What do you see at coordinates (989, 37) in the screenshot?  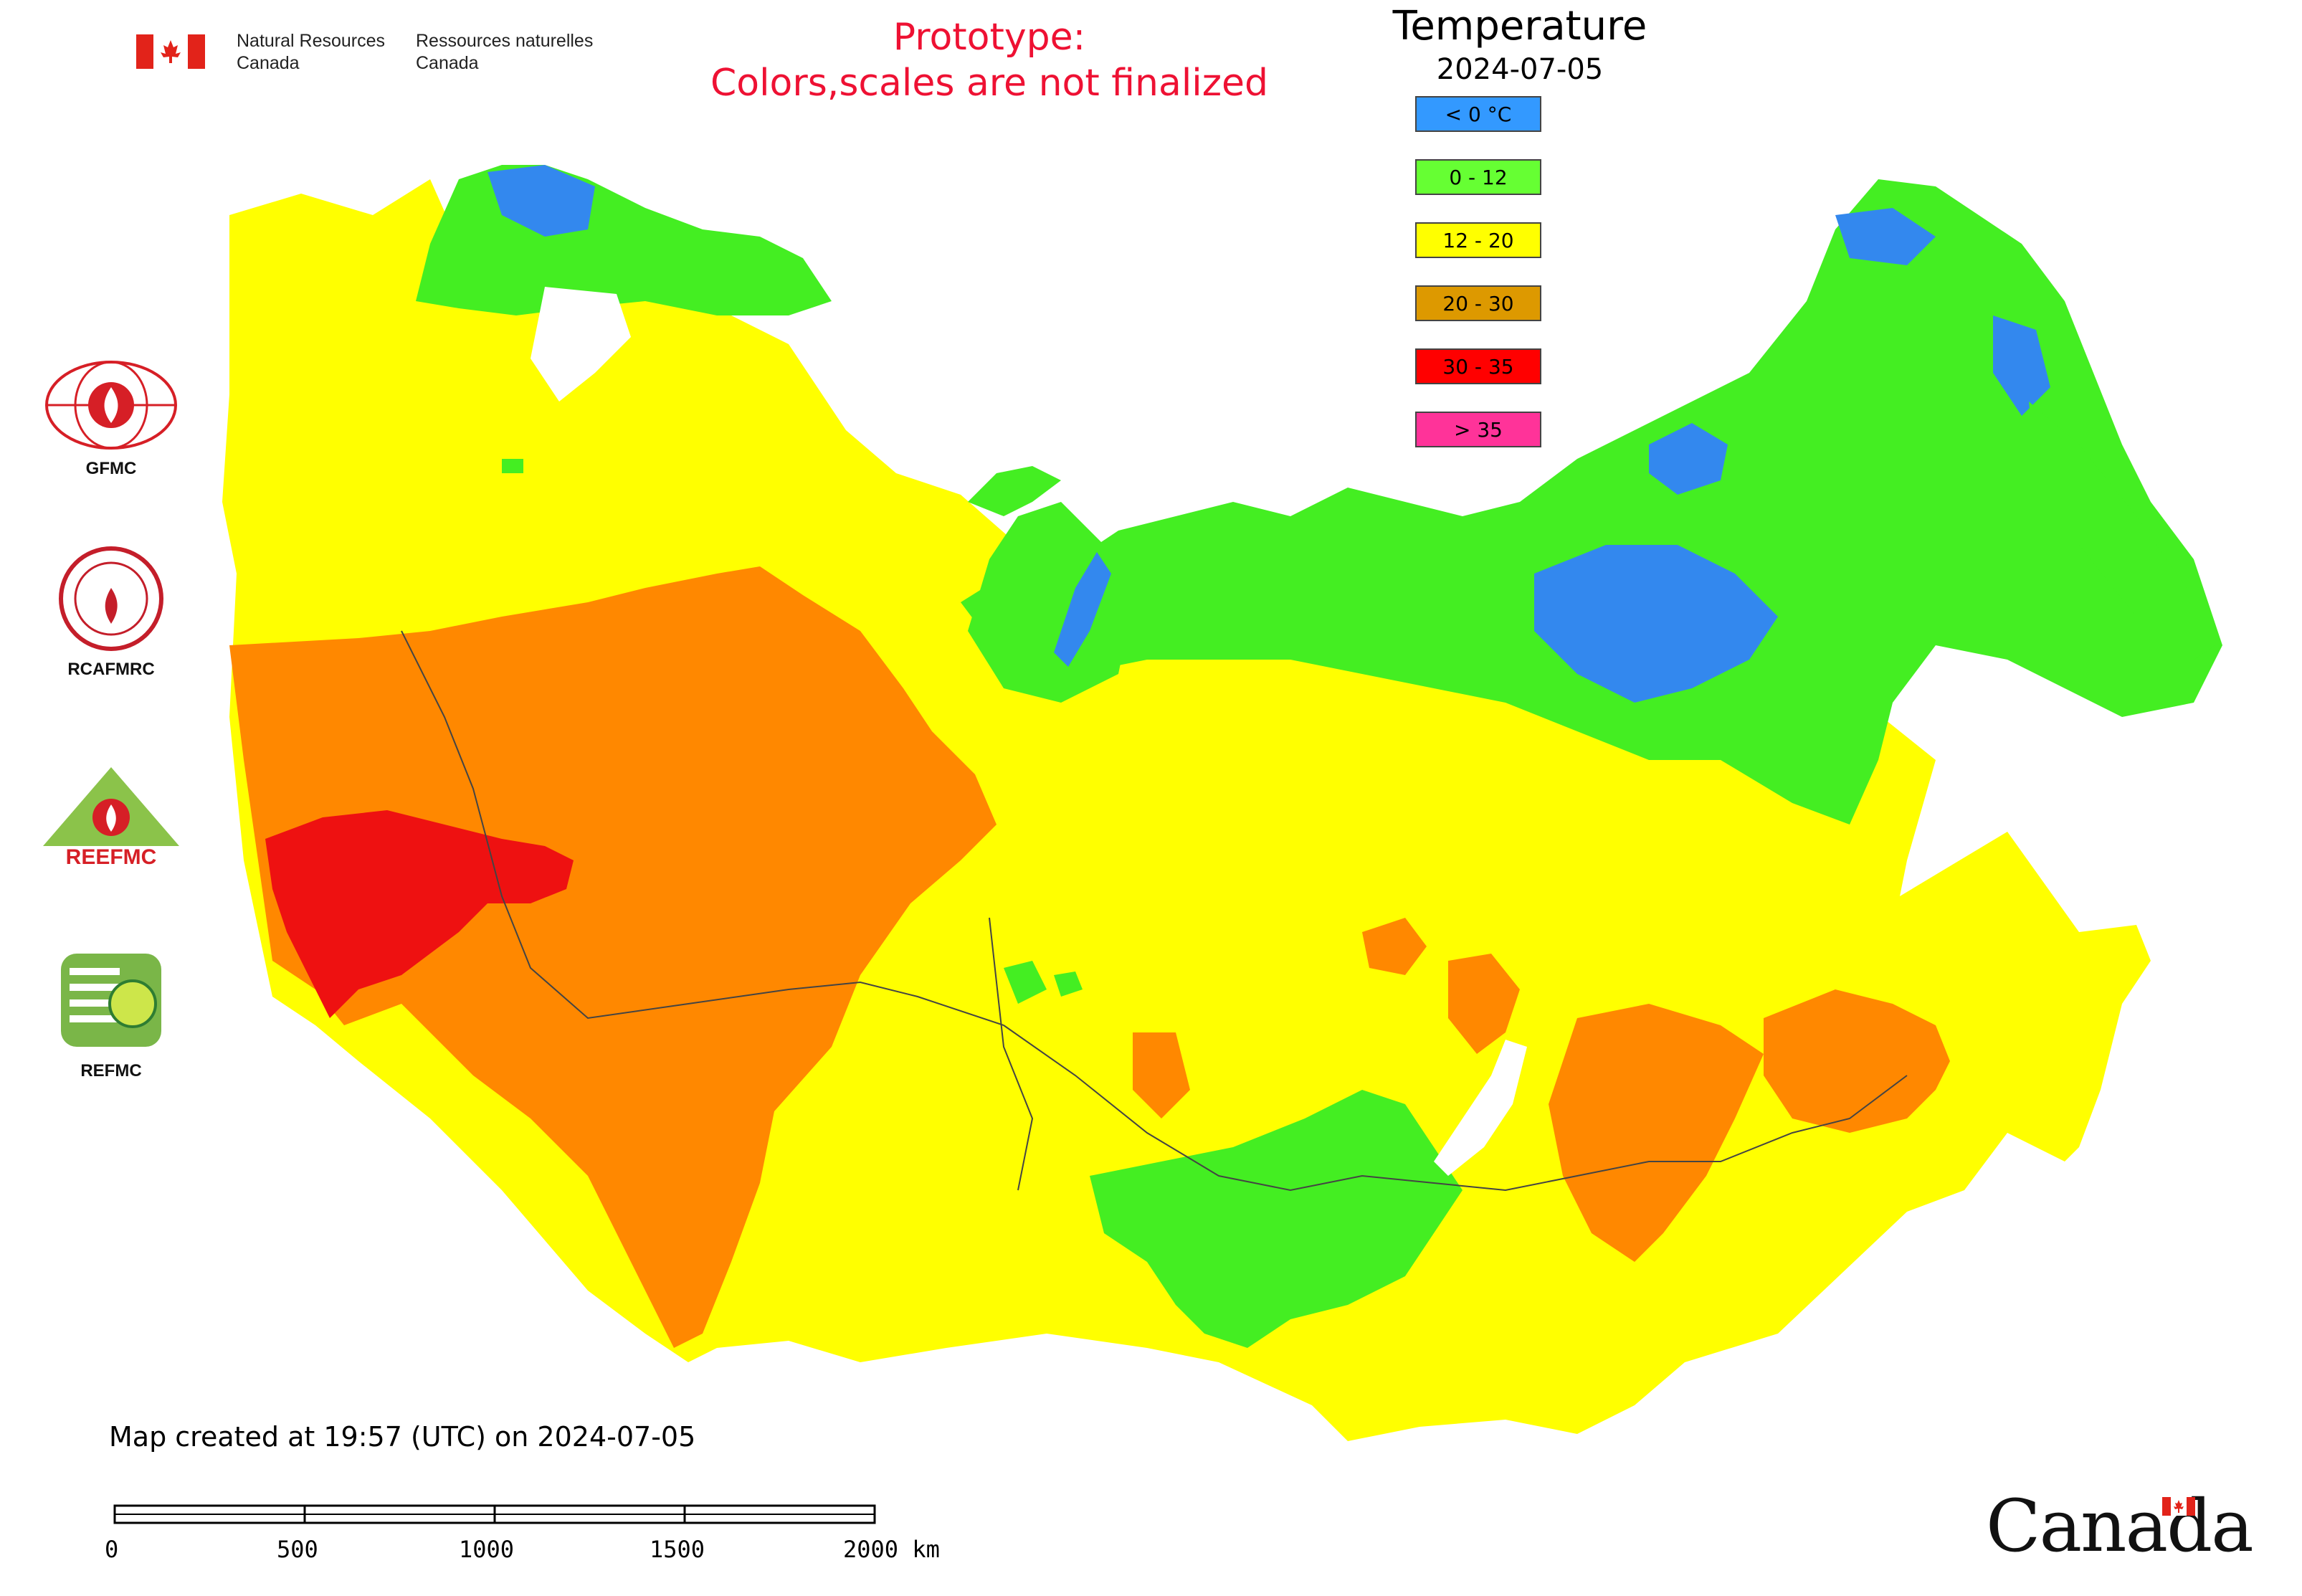 I see `prototype-line-1: Prototype:` at bounding box center [989, 37].